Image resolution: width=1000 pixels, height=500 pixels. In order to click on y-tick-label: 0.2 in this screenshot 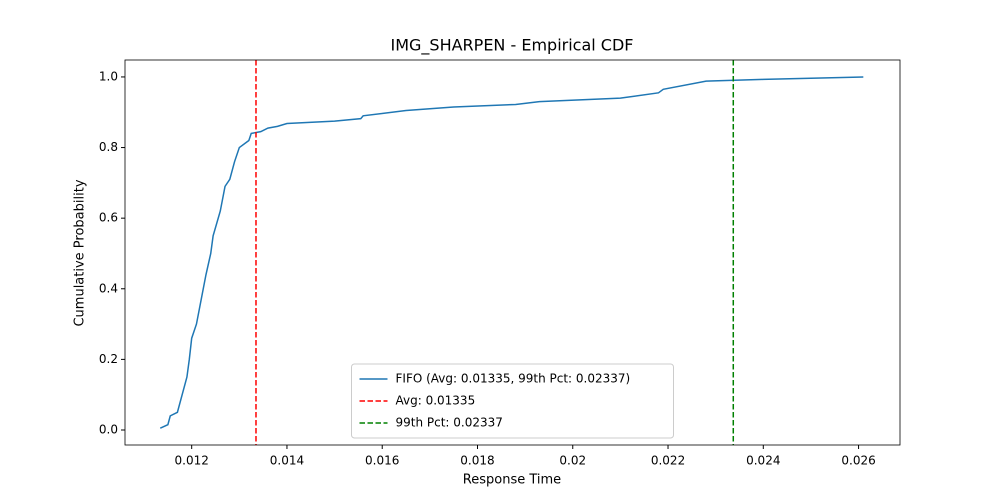, I will do `click(108, 359)`.